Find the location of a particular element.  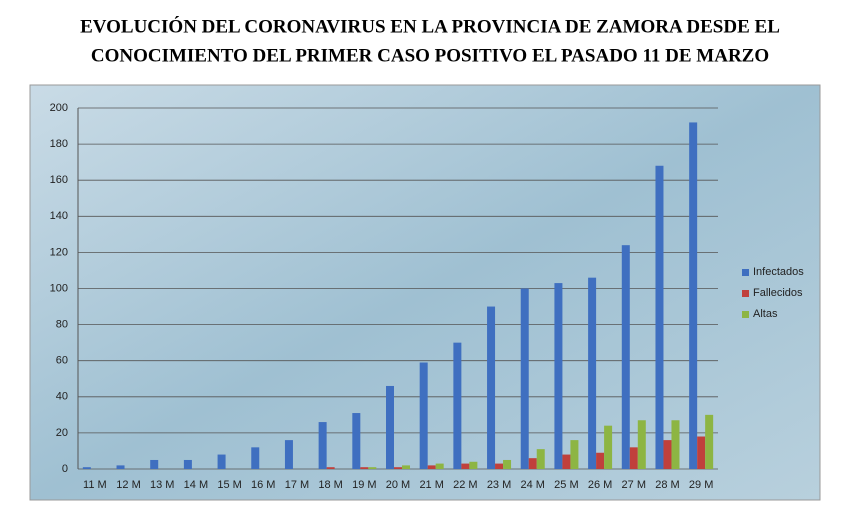

y-tick-label: 200 is located at coordinates (59, 108).